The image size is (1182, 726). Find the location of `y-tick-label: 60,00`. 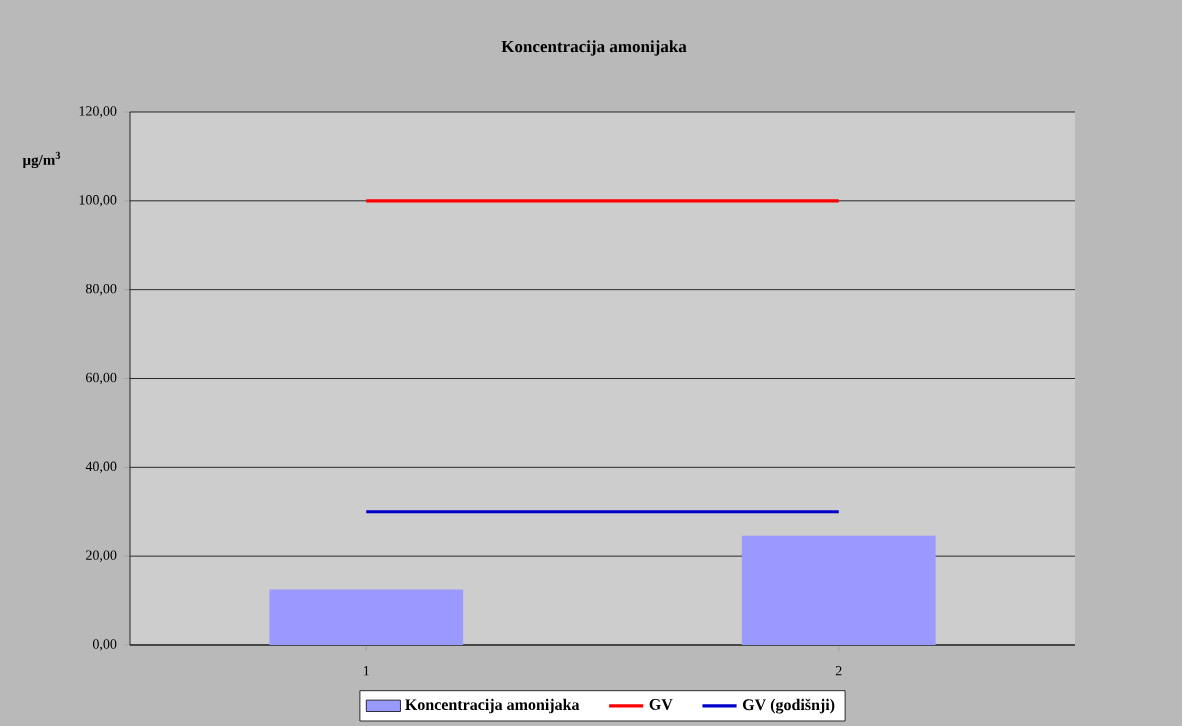

y-tick-label: 60,00 is located at coordinates (101, 378).